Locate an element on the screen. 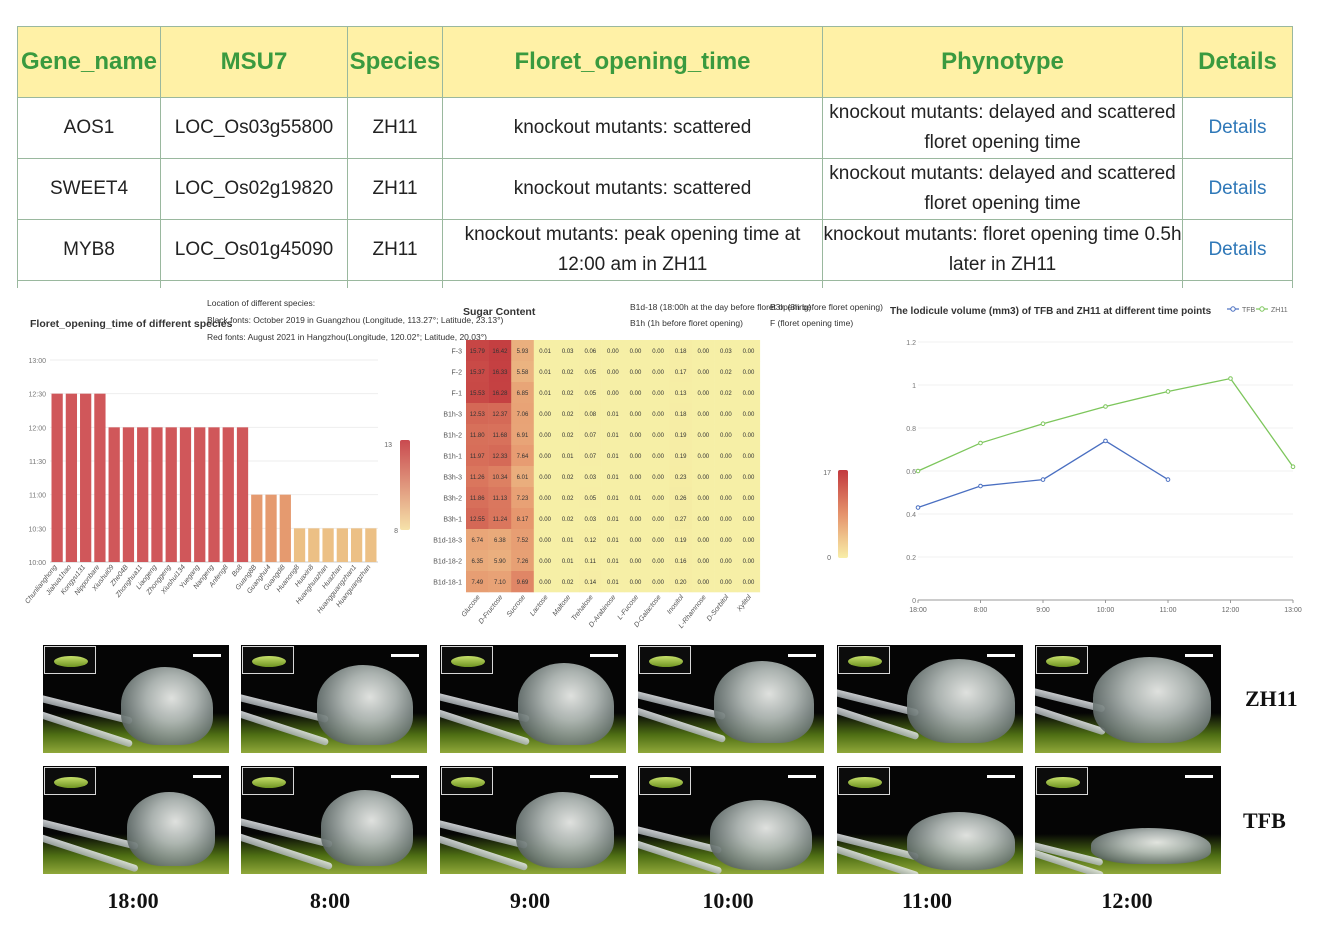 The width and height of the screenshot is (1329, 934). chart-note: Location of different species: is located at coordinates (261, 303).